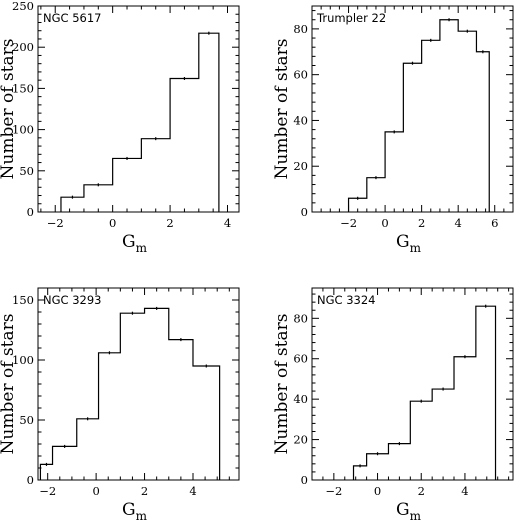 The image size is (520, 520). Describe the element at coordinates (72, 300) in the screenshot. I see `cluster-name-label: NGC 3293` at that location.